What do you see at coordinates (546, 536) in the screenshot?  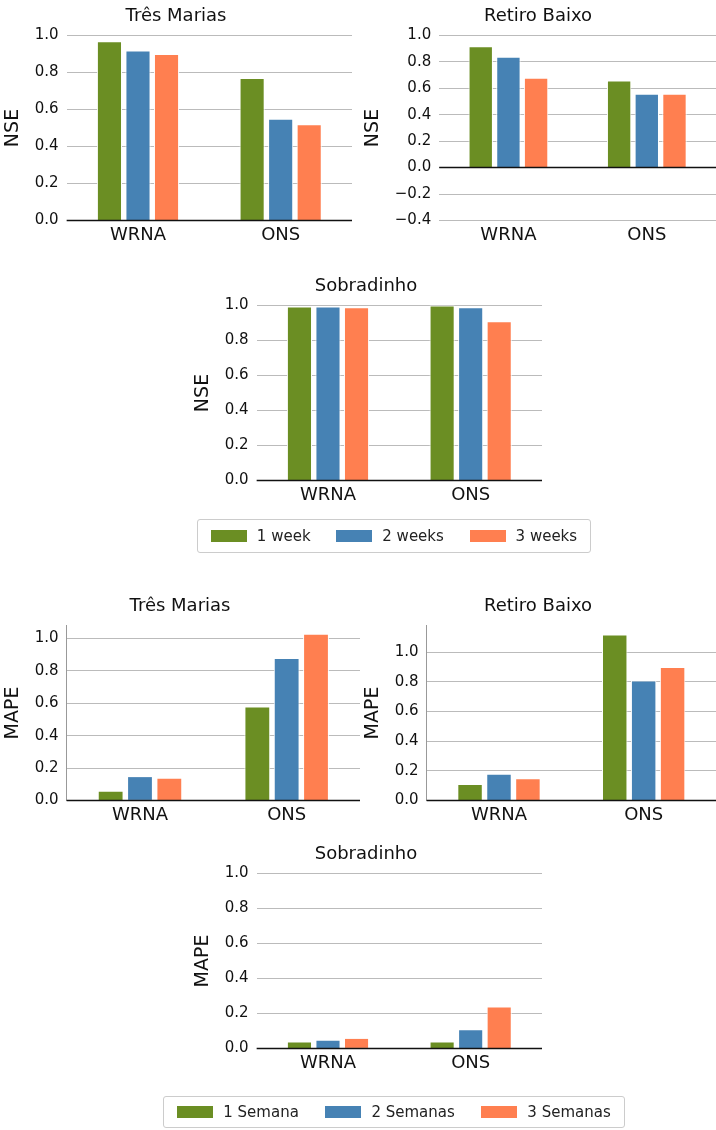 I see `legend-label: 3 weeks` at bounding box center [546, 536].